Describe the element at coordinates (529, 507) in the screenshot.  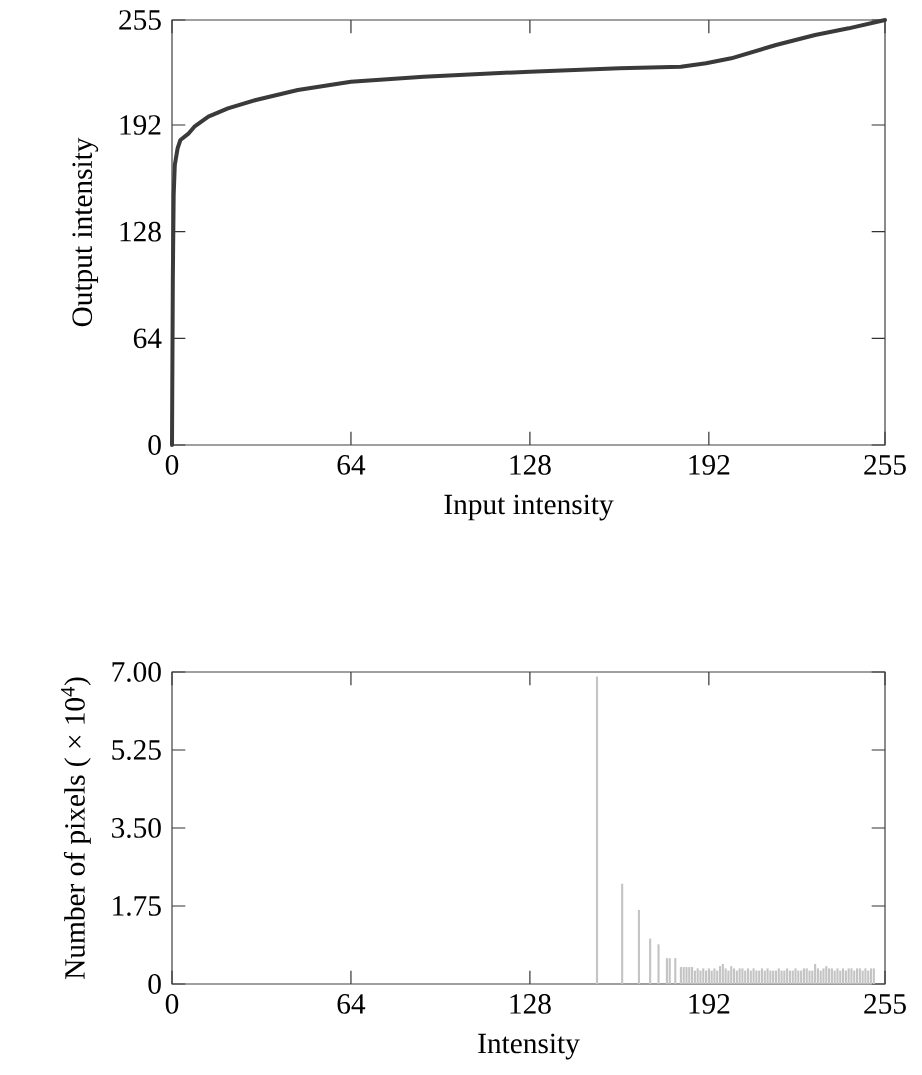
I see `x-axis-title: Input intensity` at that location.